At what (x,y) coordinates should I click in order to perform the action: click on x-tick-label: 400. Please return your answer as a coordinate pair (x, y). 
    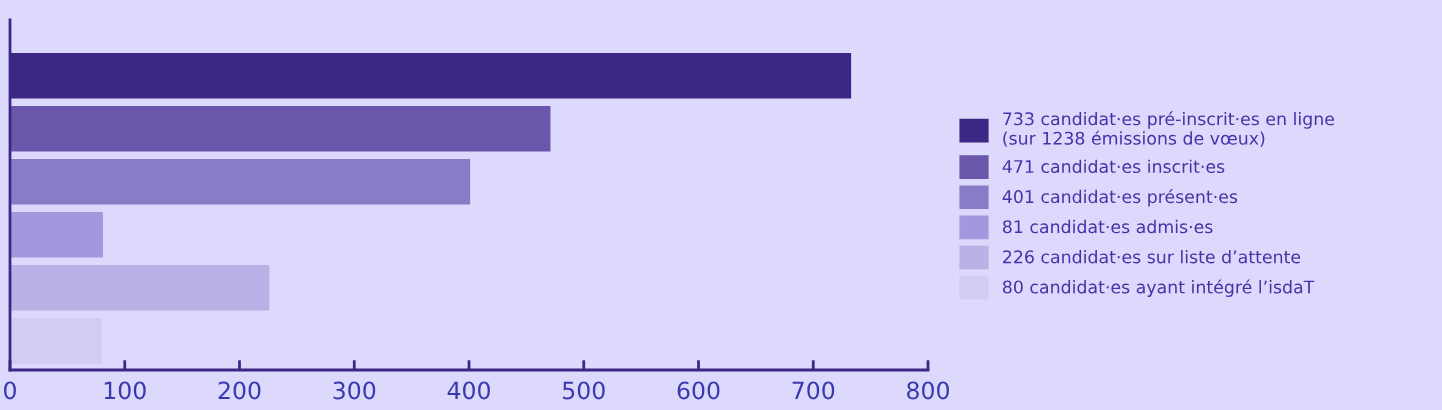
    Looking at the image, I should click on (468, 390).